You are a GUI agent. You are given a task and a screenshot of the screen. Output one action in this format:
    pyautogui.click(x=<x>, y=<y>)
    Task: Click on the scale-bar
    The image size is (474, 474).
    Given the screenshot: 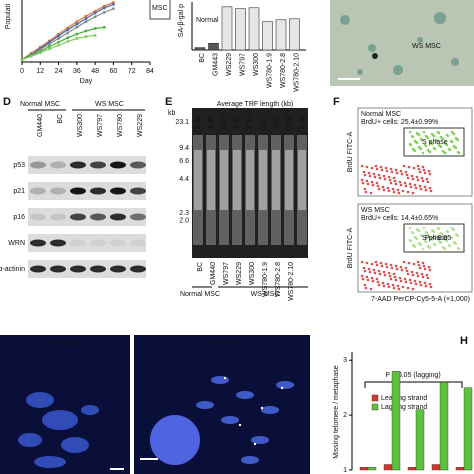 What is the action you would take?
    pyautogui.click(x=117, y=469)
    